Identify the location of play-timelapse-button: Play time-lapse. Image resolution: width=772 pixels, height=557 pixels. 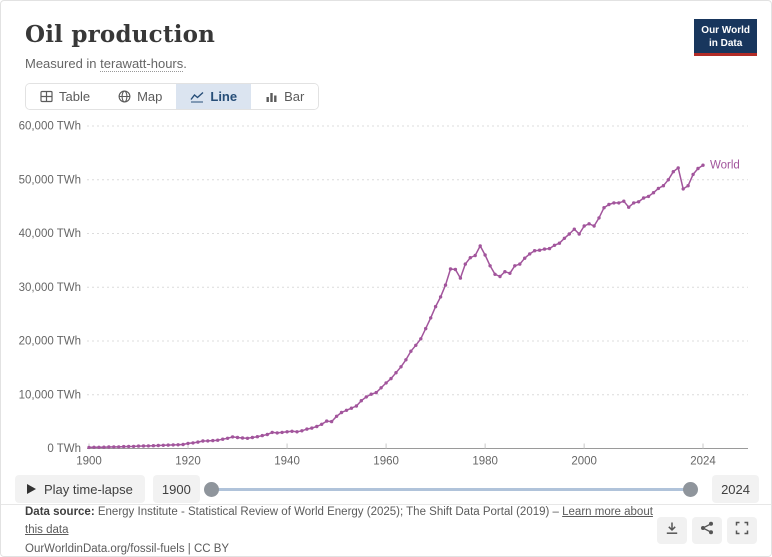
(80, 489).